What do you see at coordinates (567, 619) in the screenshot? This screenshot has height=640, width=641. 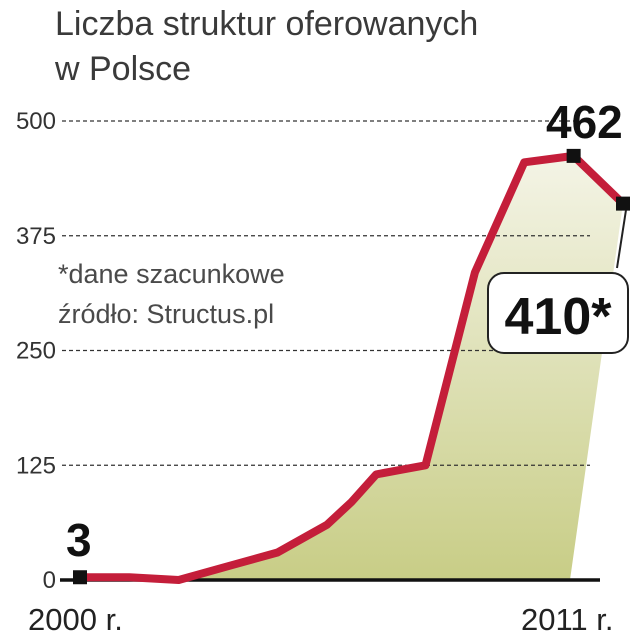 I see `x-axis-end-label: 2011 r.` at bounding box center [567, 619].